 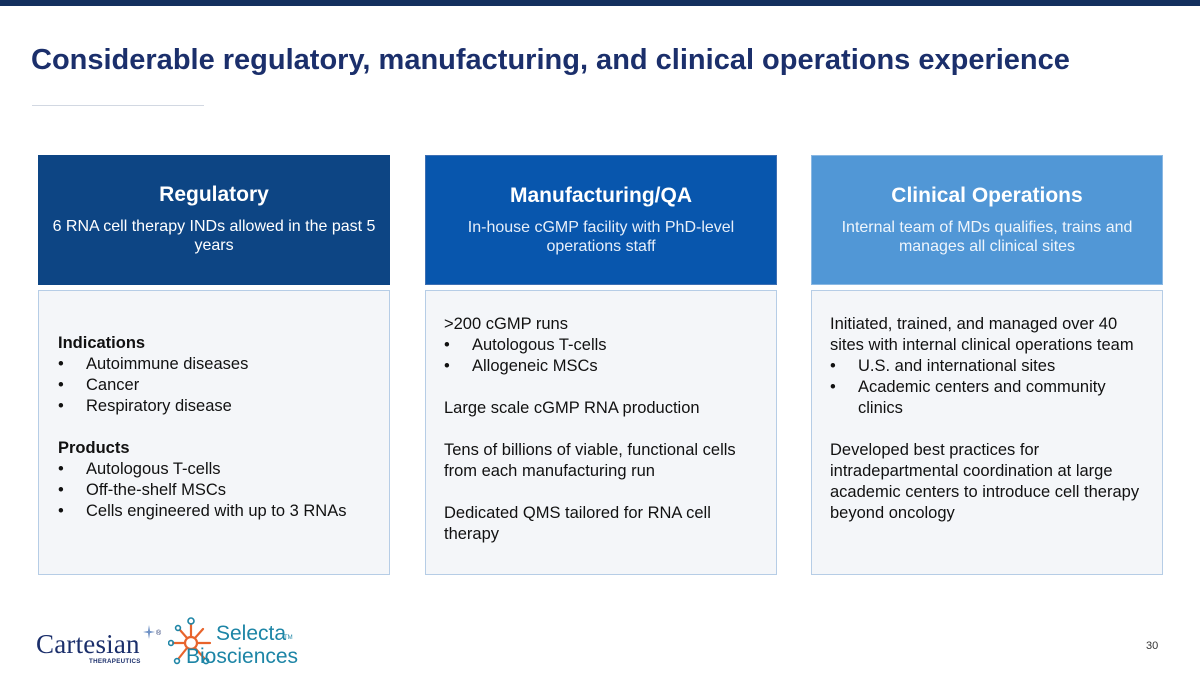 What do you see at coordinates (242, 656) in the screenshot?
I see `biosciences-logo-word: Biosciences` at bounding box center [242, 656].